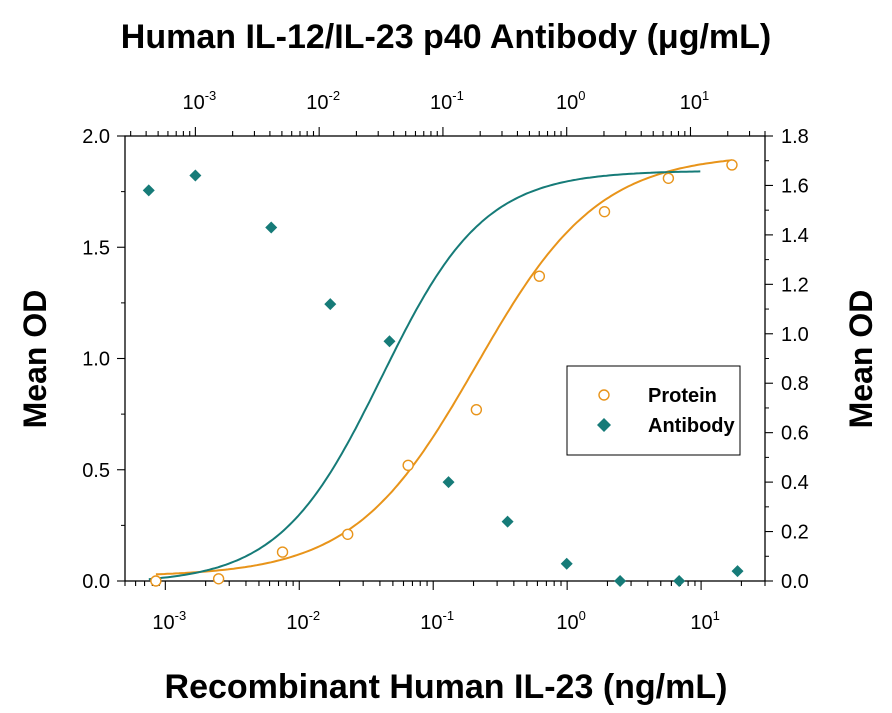 This screenshot has width=892, height=713. What do you see at coordinates (570, 101) in the screenshot?
I see `top-axis-tick-label: 10⁰` at bounding box center [570, 101].